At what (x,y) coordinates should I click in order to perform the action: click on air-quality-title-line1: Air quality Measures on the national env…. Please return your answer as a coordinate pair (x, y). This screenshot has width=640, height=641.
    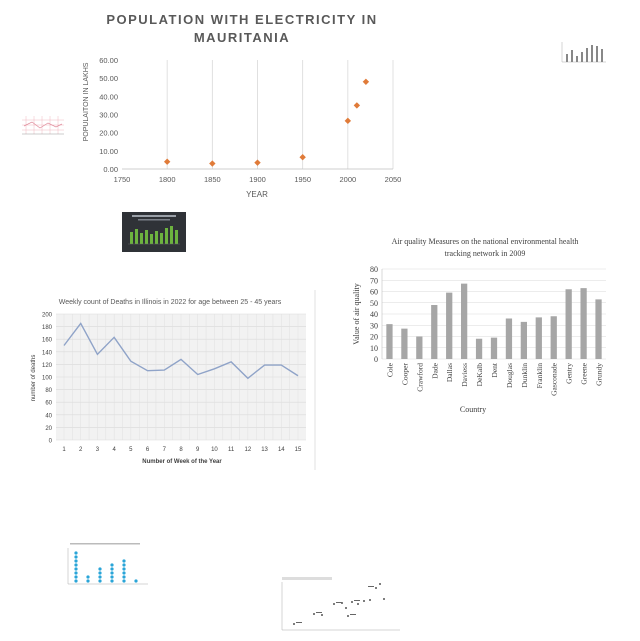
    Looking at the image, I should click on (485, 241).